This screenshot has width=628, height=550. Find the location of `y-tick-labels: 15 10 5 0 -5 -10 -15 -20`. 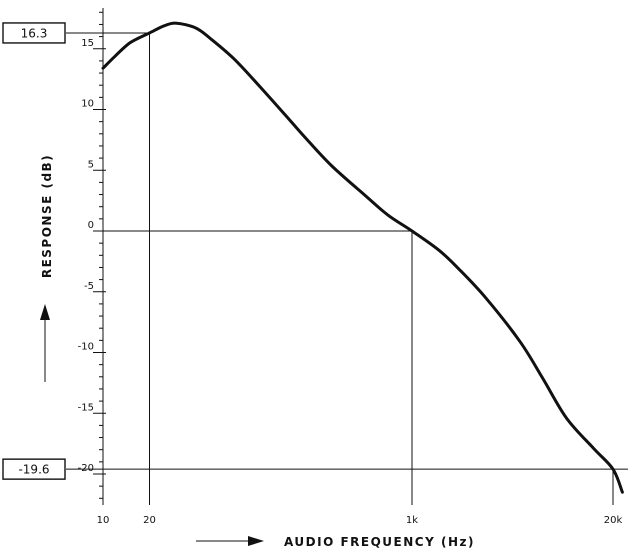

y-tick-labels: 15 10 5 0 -5 -10 -15 -20 is located at coordinates (86, 256).